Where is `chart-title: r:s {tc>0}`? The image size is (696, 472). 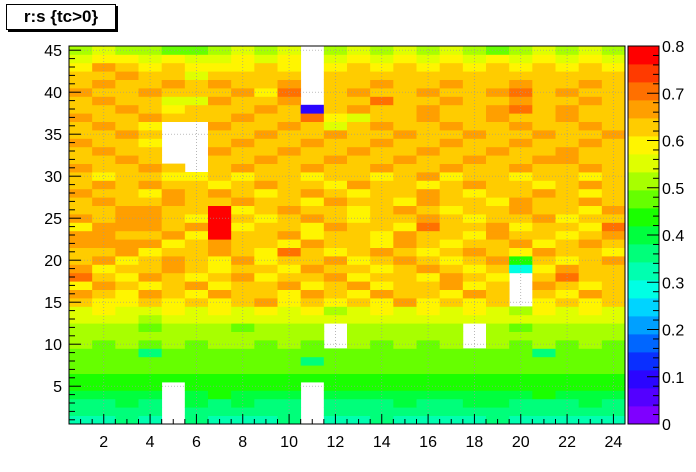 chart-title: r:s {tc>0} is located at coordinates (61, 17).